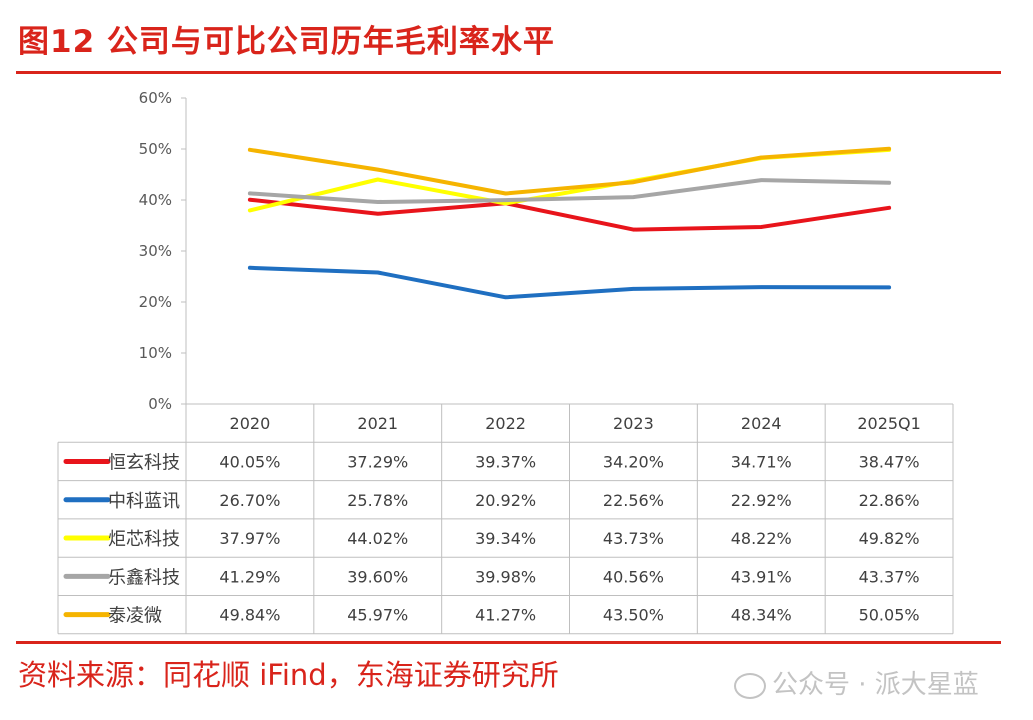  Describe the element at coordinates (505, 576) in the screenshot. I see `data-label: 39.98%` at that location.